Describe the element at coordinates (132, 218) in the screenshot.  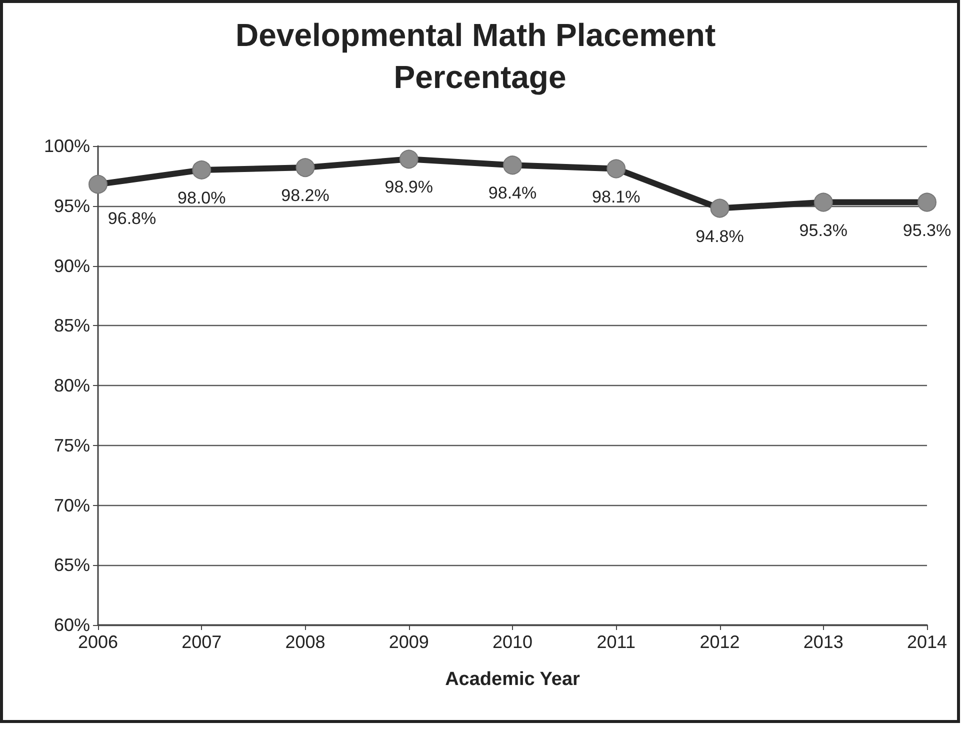
I see `data-label: 96.8%` at that location.